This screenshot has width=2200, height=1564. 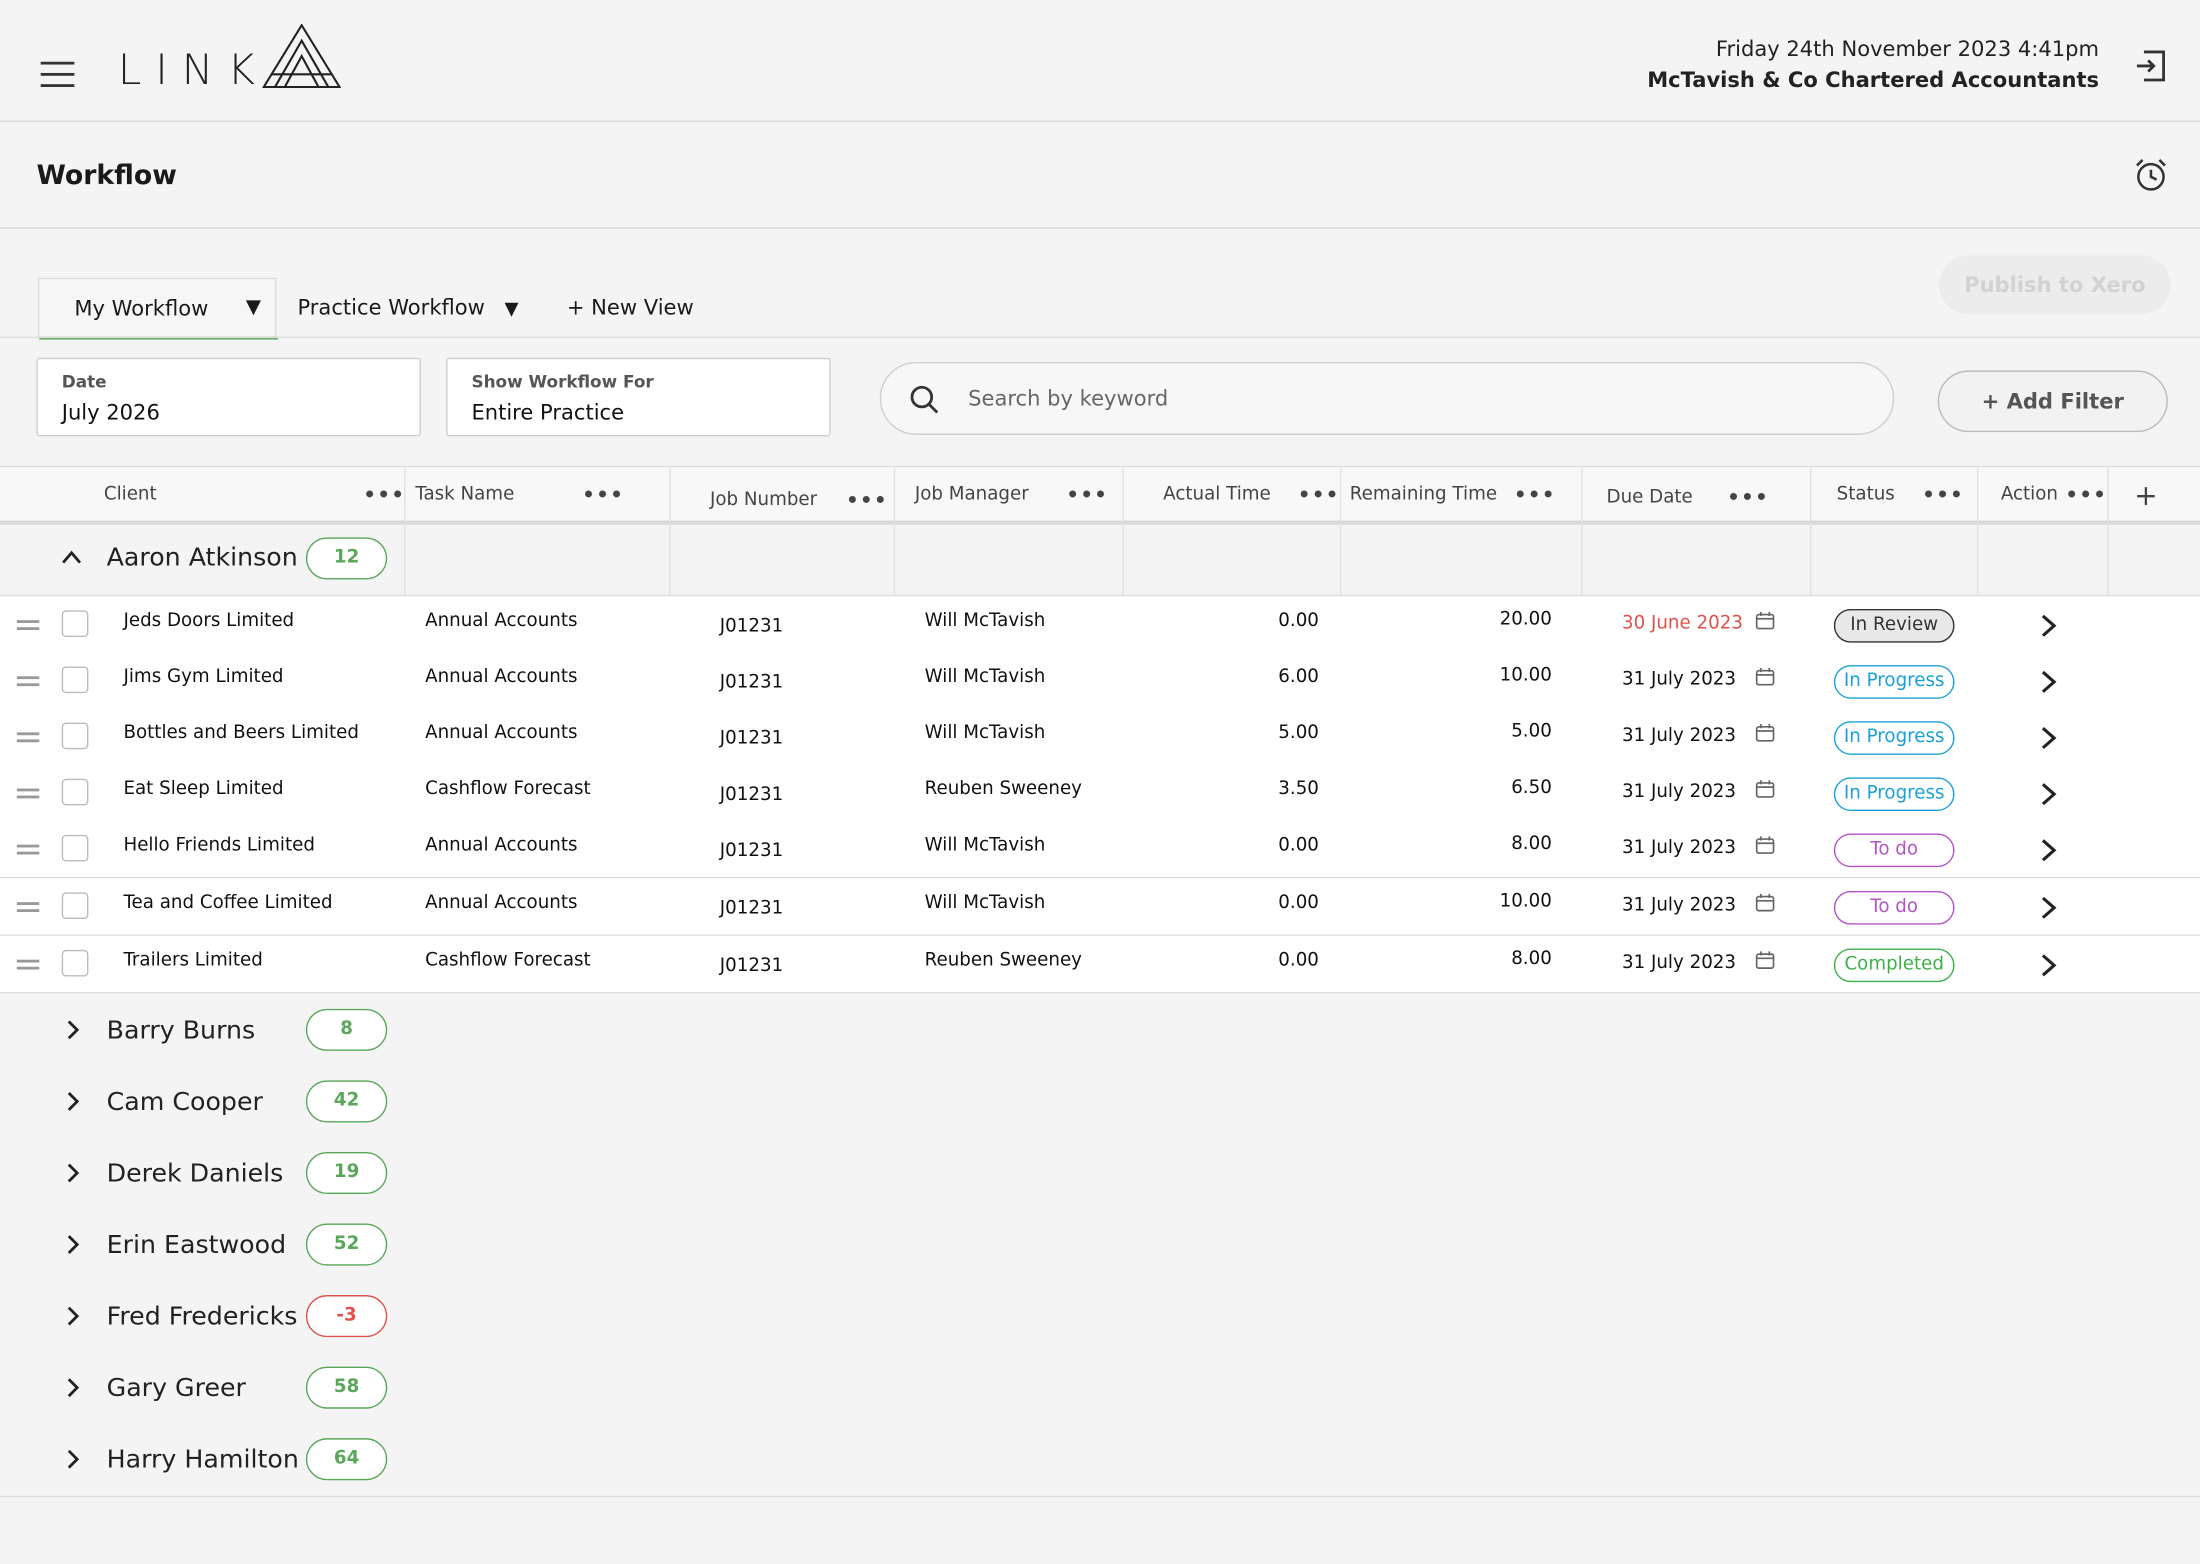 What do you see at coordinates (1100, 1031) in the screenshot?
I see `client-group: Barry Burns 8` at bounding box center [1100, 1031].